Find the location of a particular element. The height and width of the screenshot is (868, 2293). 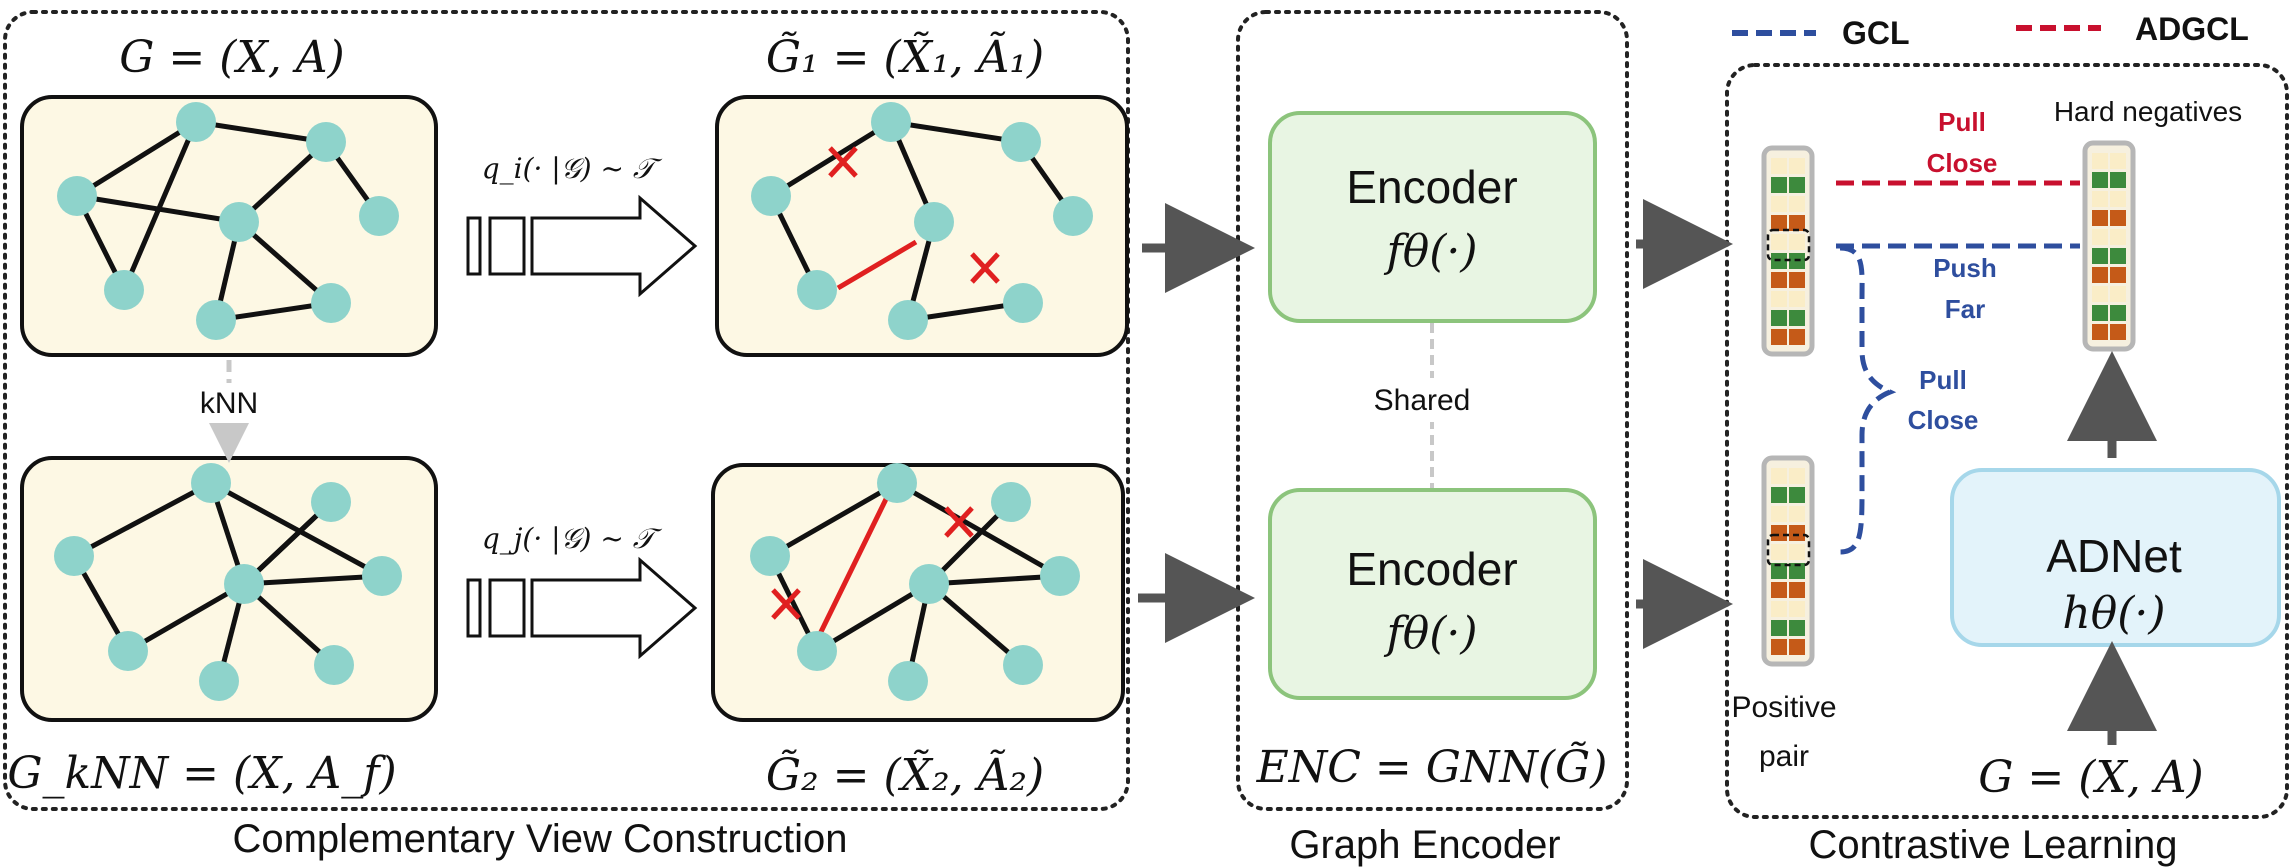

view2-graph-label: G̃₂ = (X̃₂, Ã₂) is located at coordinates (905, 774).